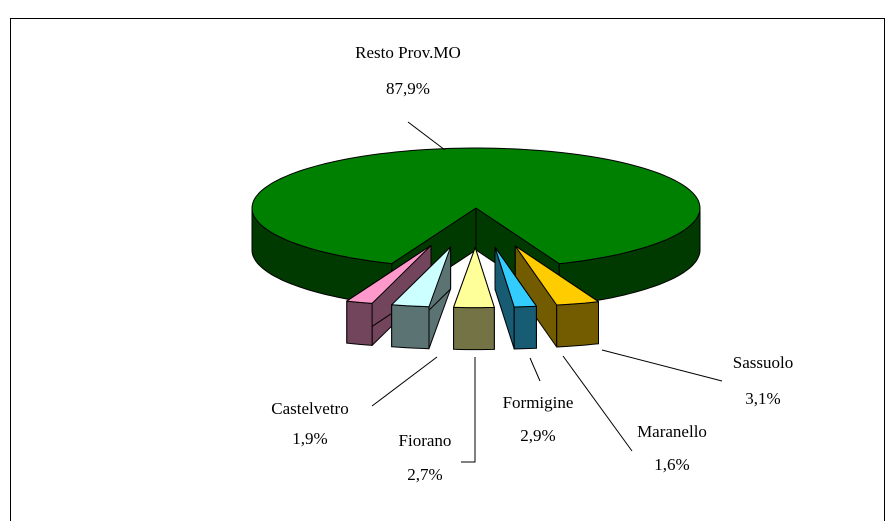 The width and height of the screenshot is (895, 521). I want to click on slice-value-label: 87,9%, so click(408, 88).